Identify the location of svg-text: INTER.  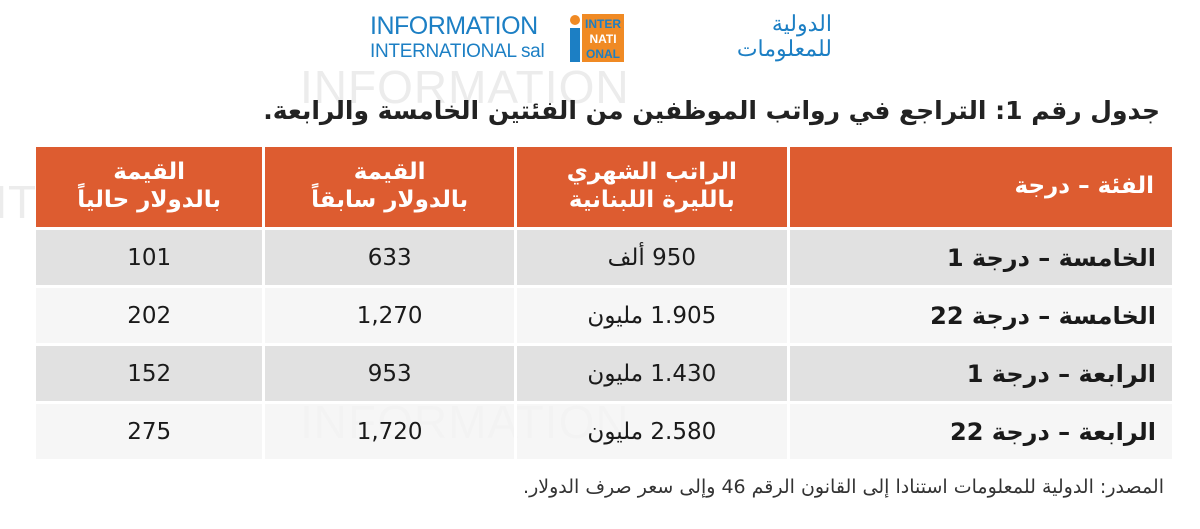
(603, 24).